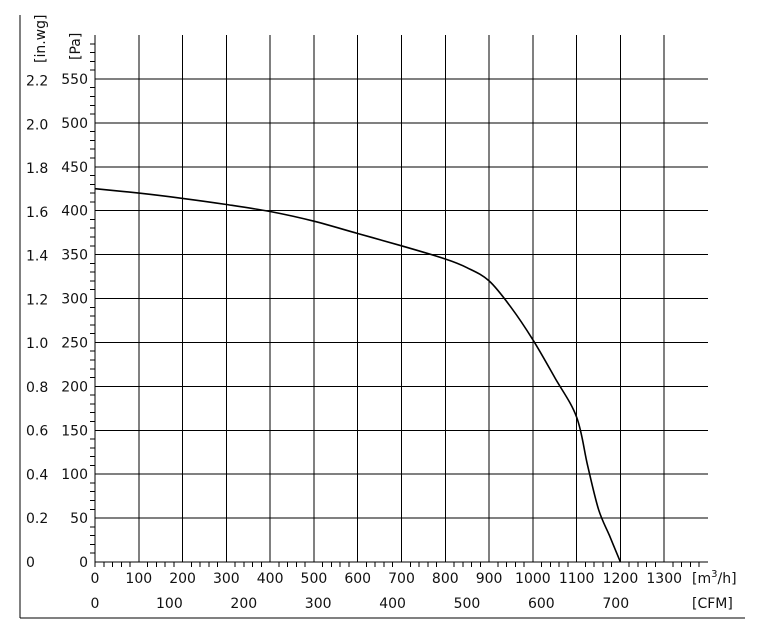  What do you see at coordinates (318, 604) in the screenshot?
I see `x-secondary-tick-label: 300` at bounding box center [318, 604].